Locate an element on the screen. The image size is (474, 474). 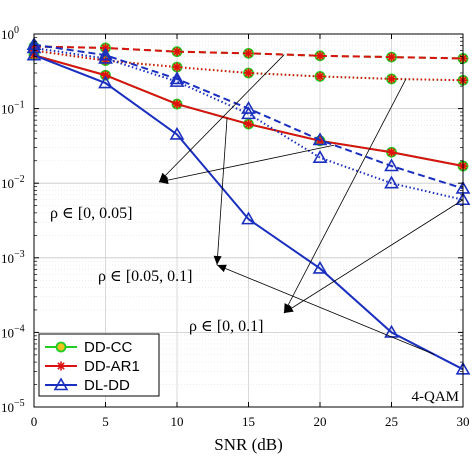
y-tick-label: 10⁻¹ is located at coordinates (13, 108).